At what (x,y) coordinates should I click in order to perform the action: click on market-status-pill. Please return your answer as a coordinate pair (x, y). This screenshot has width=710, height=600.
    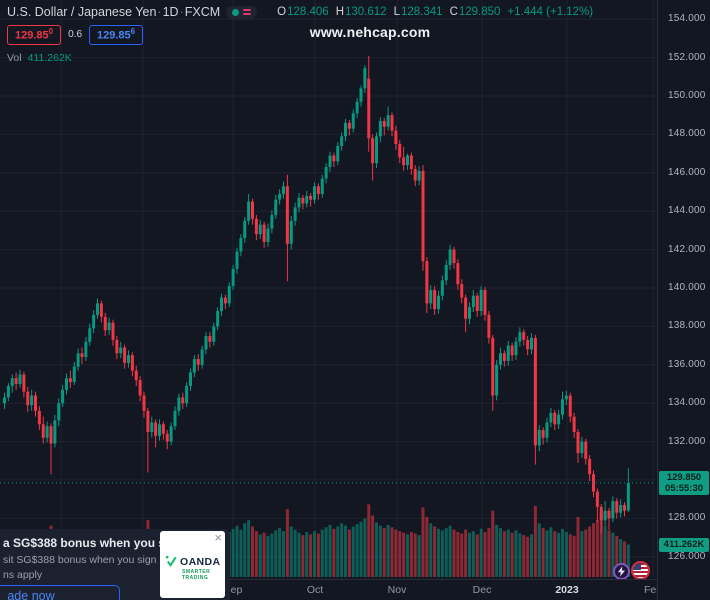
    Looking at the image, I should click on (242, 12).